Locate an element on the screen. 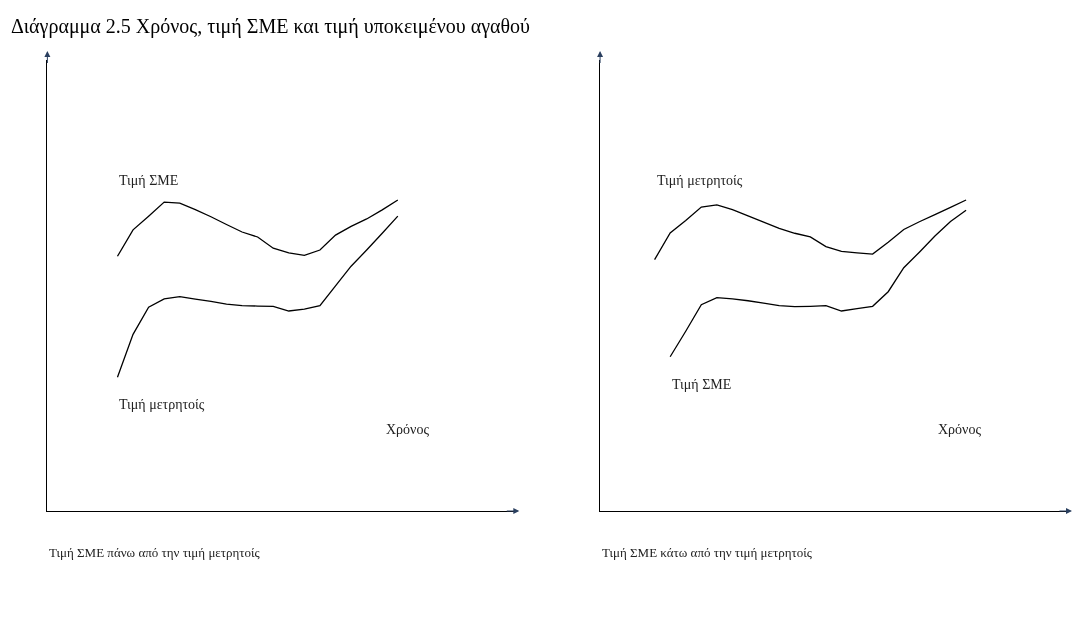 This screenshot has width=1088, height=621. text: Τιμή ΣΜΕ πάνω από την τιμή μετρητοίς is located at coordinates (155, 552).